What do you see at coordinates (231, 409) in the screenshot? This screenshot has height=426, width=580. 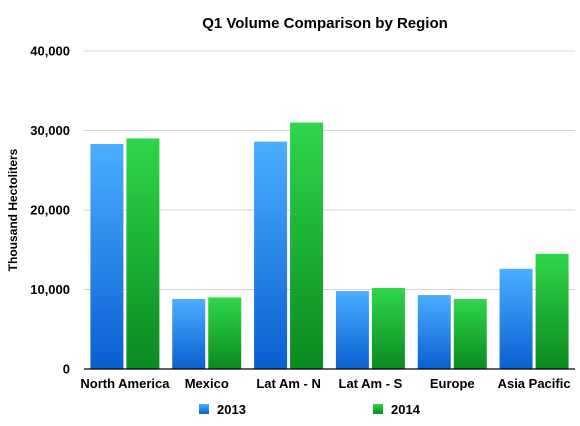 I see `legend-label-2013: 2013` at bounding box center [231, 409].